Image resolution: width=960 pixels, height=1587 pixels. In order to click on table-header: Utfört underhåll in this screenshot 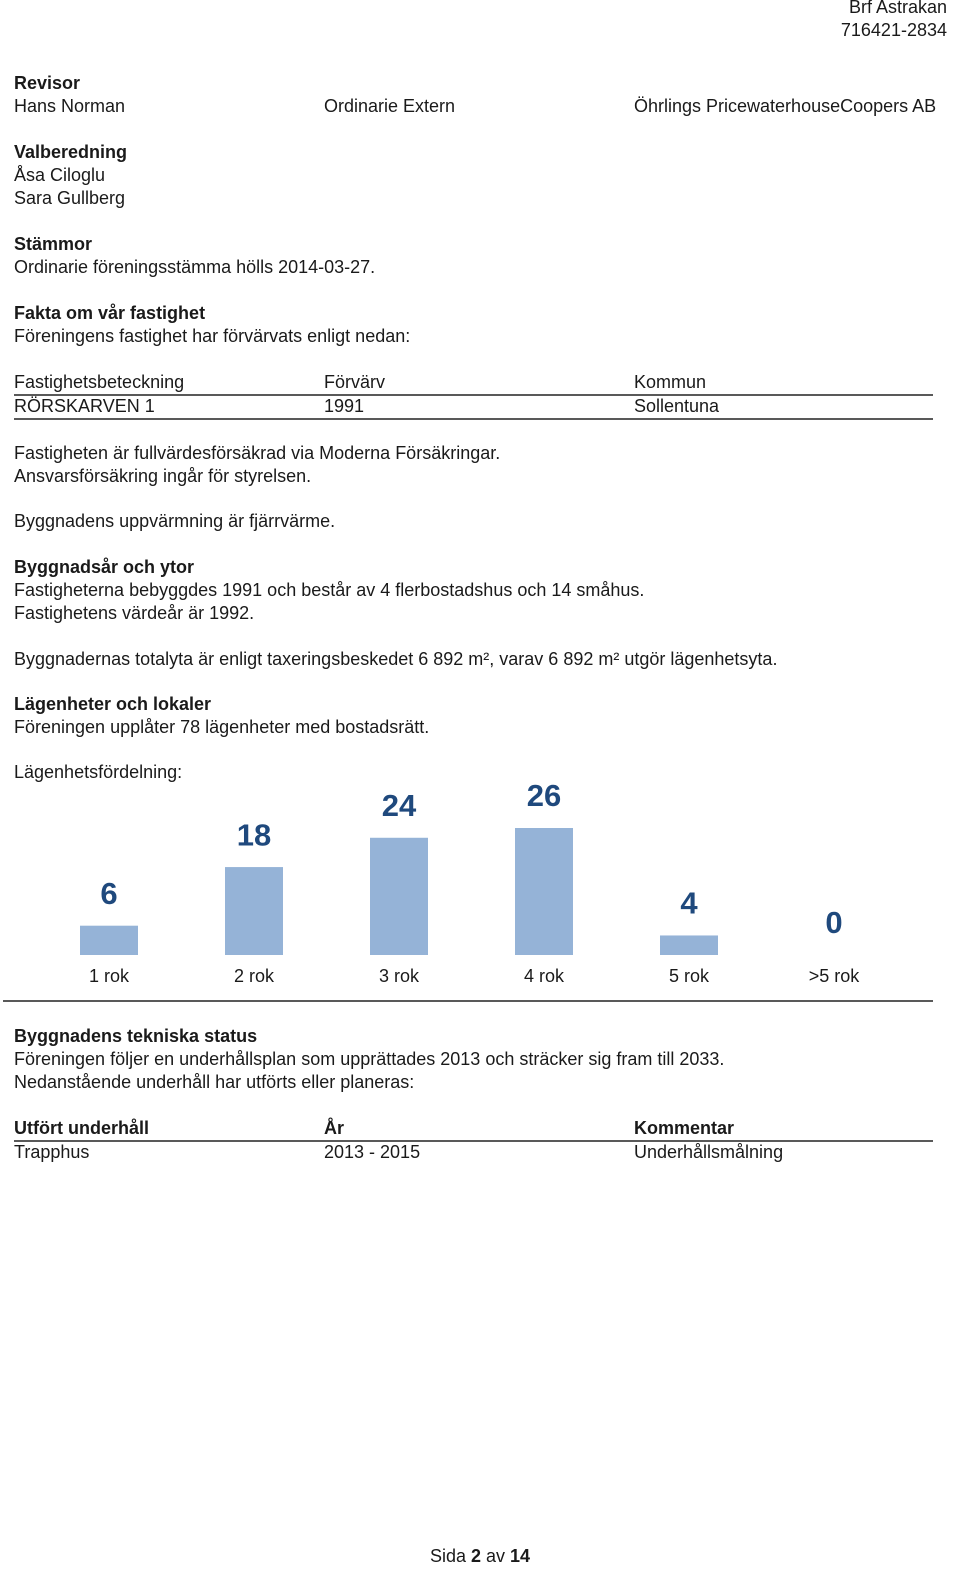, I will do `click(81, 1128)`.